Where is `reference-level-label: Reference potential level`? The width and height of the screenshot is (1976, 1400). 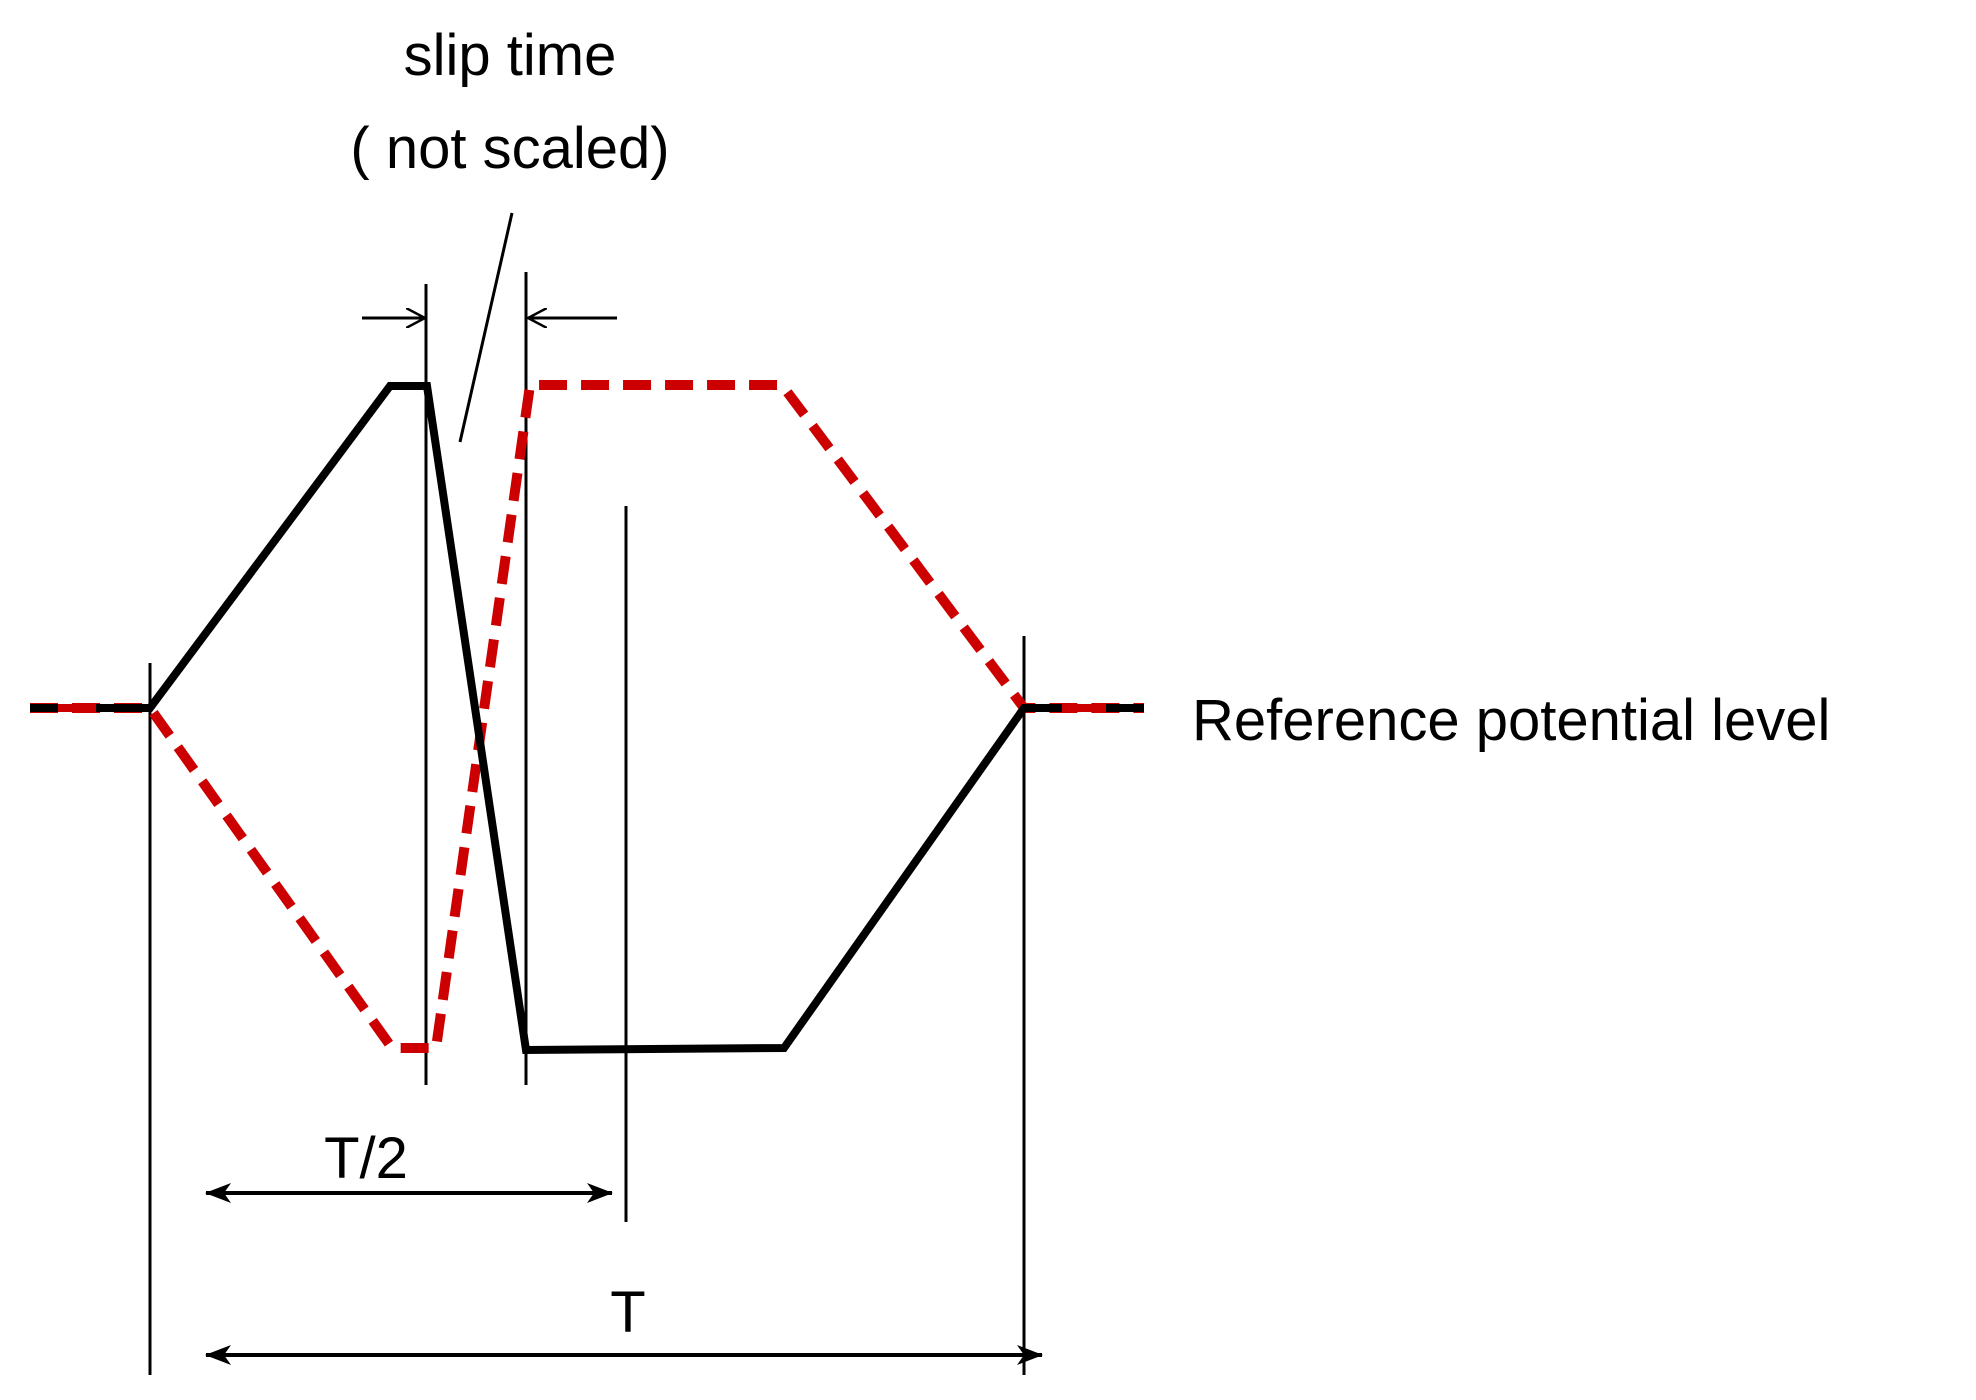
reference-level-label: Reference potential level is located at coordinates (1511, 720).